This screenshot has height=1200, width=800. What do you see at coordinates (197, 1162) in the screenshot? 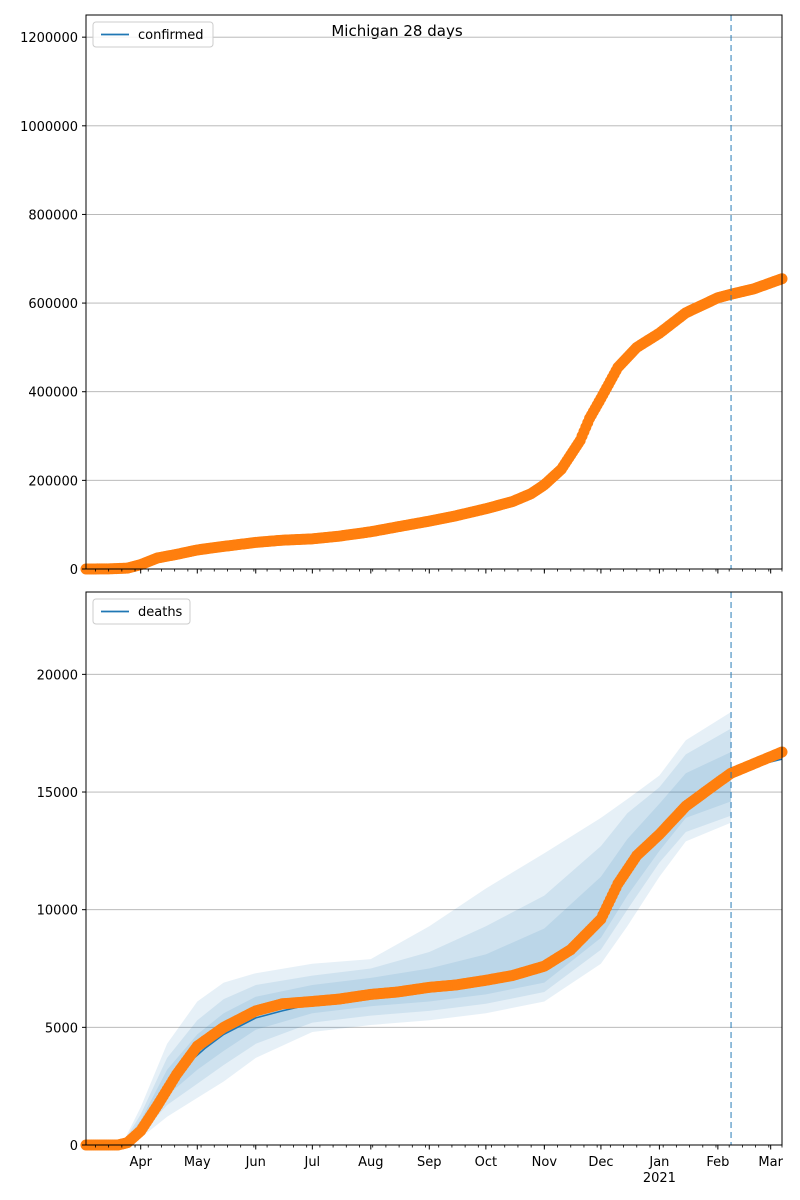
I see `x-tick-label: May` at bounding box center [197, 1162].